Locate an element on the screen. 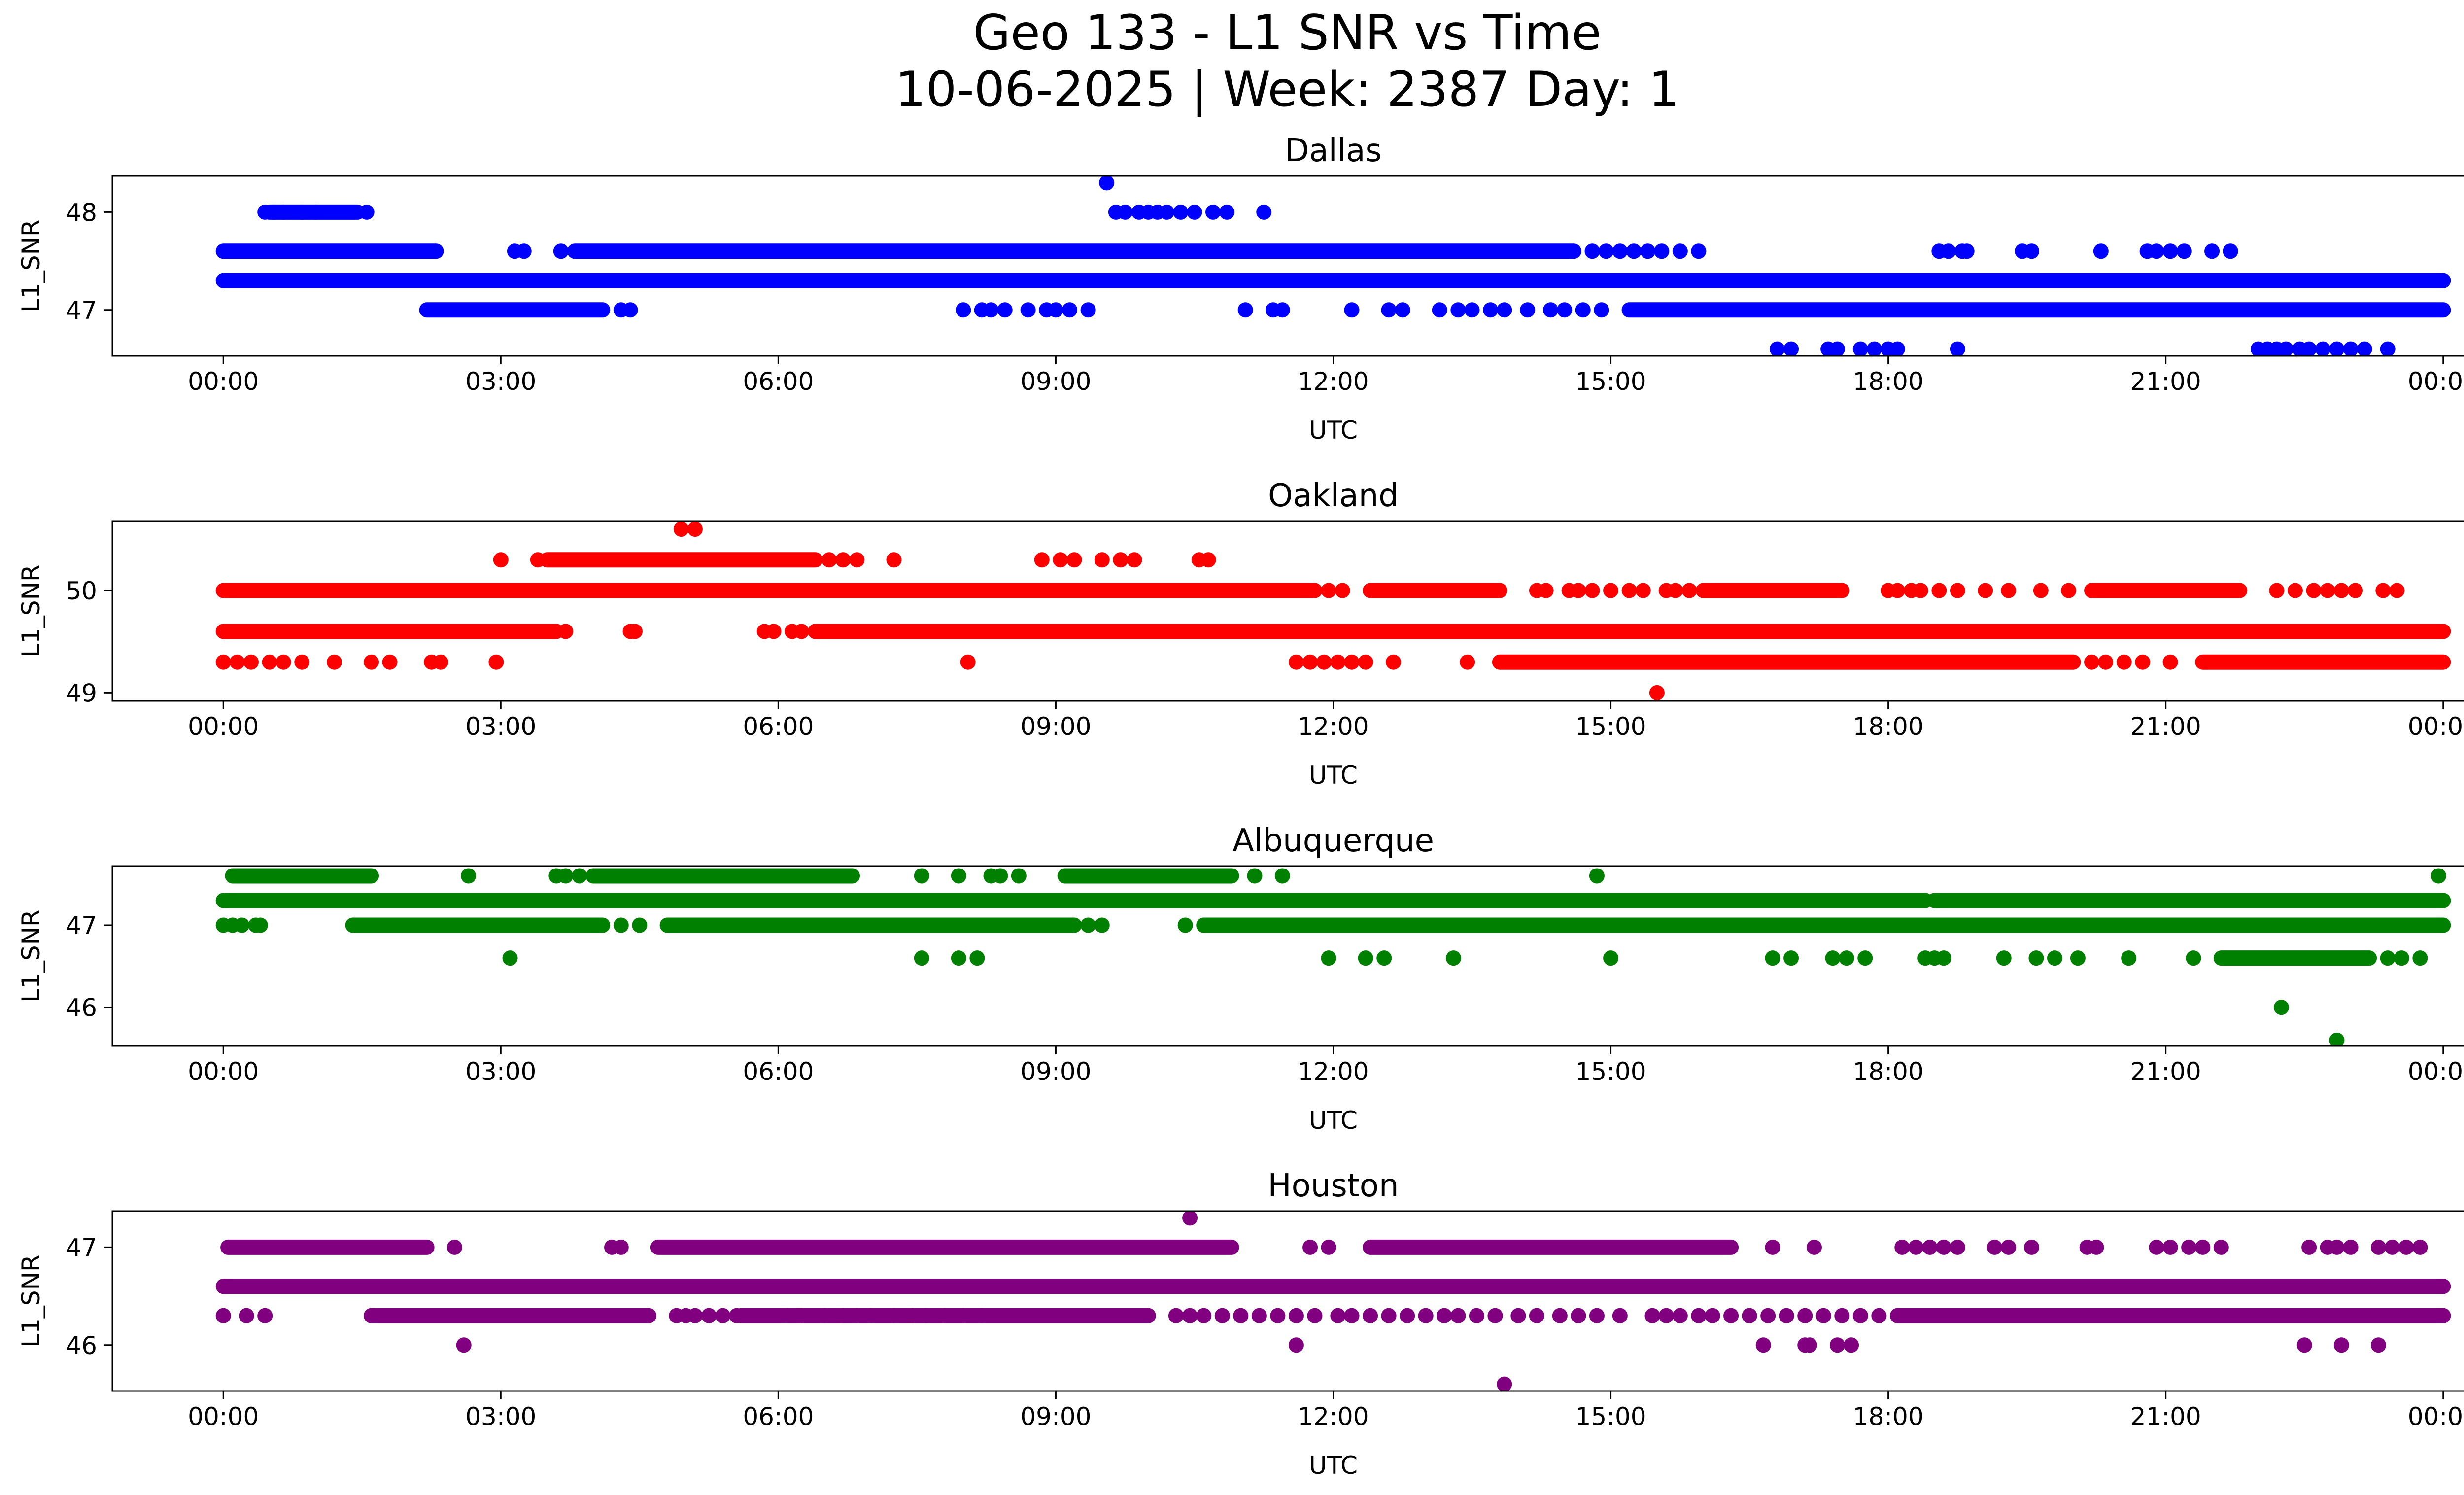 This screenshot has height=1495, width=2464. subplot-title-oakland: Oakland is located at coordinates (1333, 496).